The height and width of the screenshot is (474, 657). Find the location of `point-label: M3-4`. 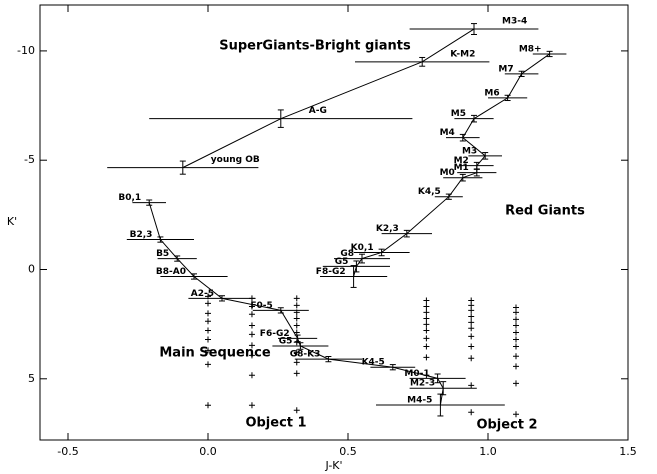

point-label: M3-4 is located at coordinates (514, 22).